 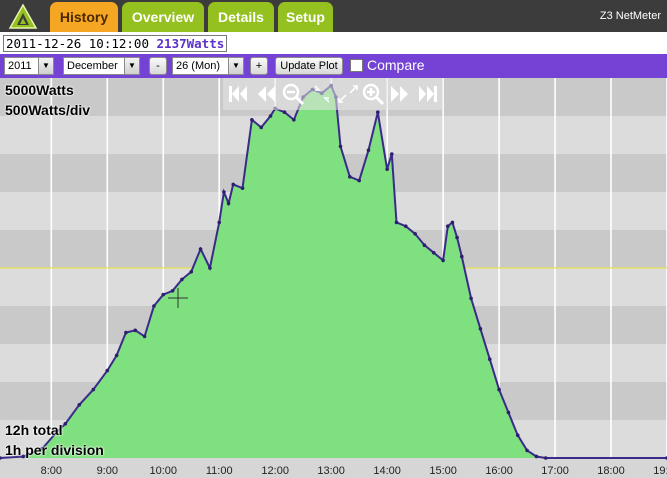 What do you see at coordinates (178, 298) in the screenshot?
I see `crosshair-cursor-icon` at bounding box center [178, 298].